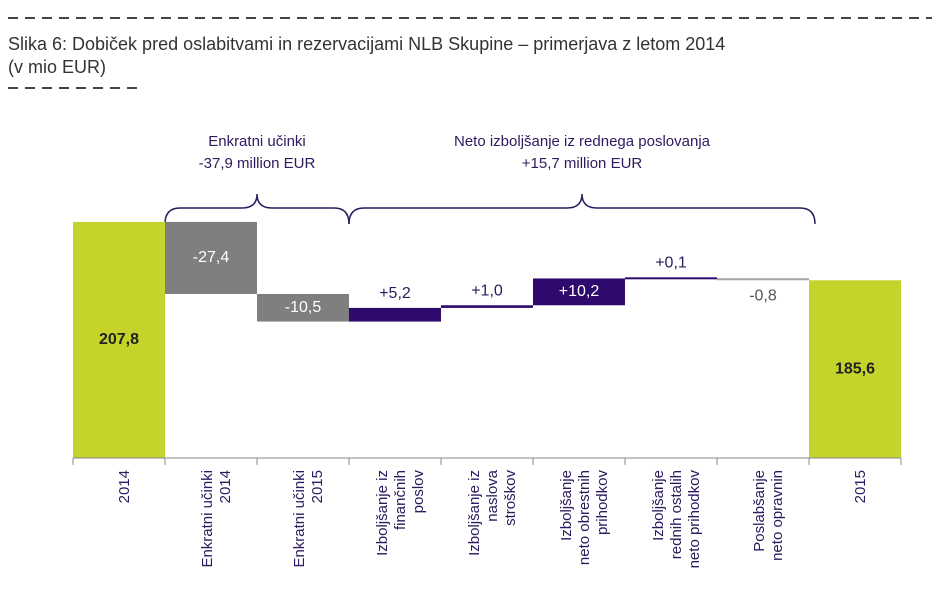 The width and height of the screenshot is (940, 609). I want to click on x-tick-label: poslov, so click(418, 492).